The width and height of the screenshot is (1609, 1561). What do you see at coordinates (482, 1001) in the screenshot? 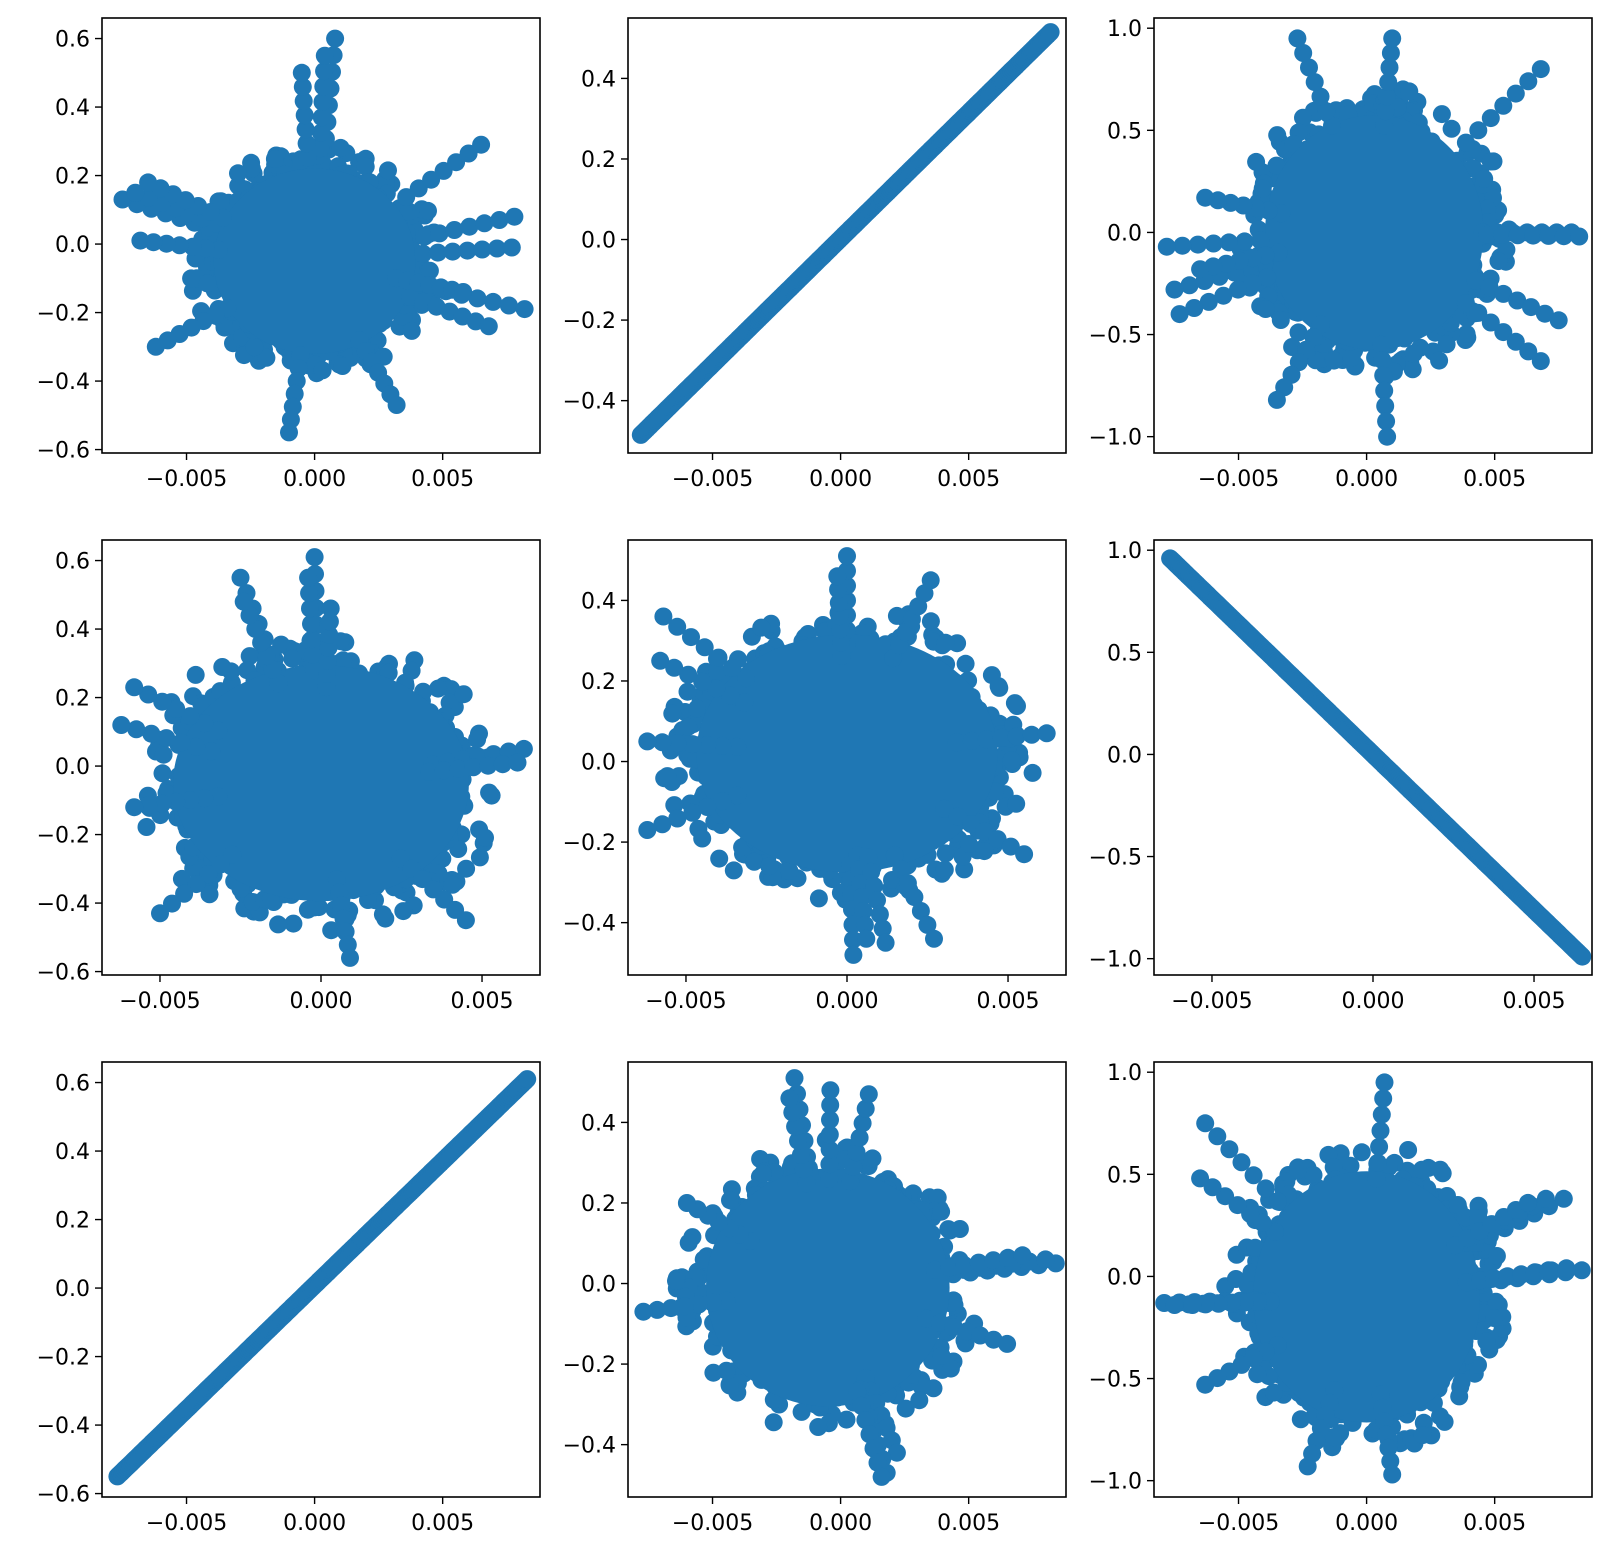
I see `x-tick-label: 0.005` at bounding box center [482, 1001].